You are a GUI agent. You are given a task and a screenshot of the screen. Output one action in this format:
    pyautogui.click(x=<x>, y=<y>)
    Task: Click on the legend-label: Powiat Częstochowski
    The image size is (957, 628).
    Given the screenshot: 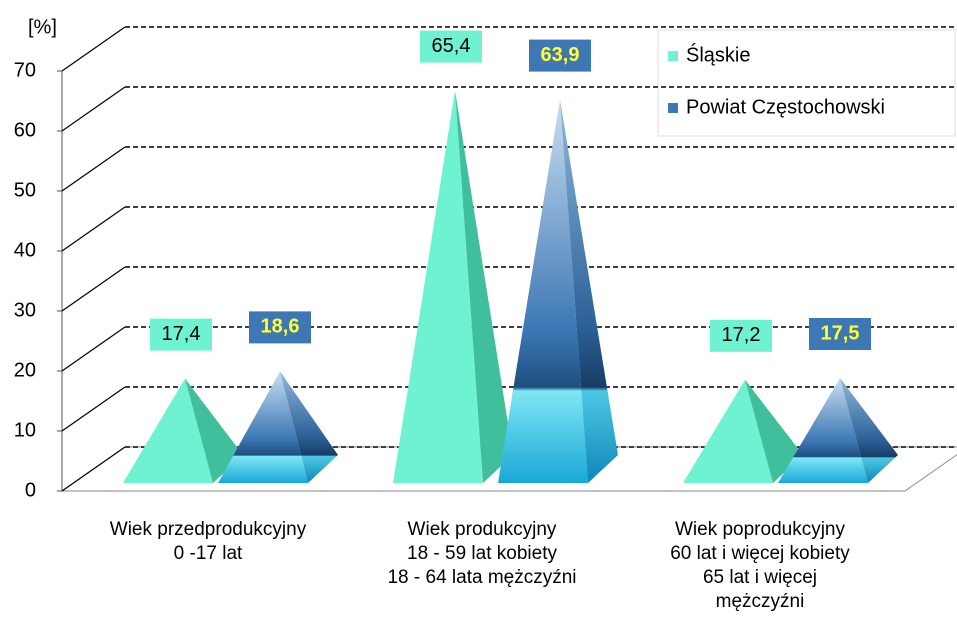 What is the action you would take?
    pyautogui.click(x=785, y=107)
    